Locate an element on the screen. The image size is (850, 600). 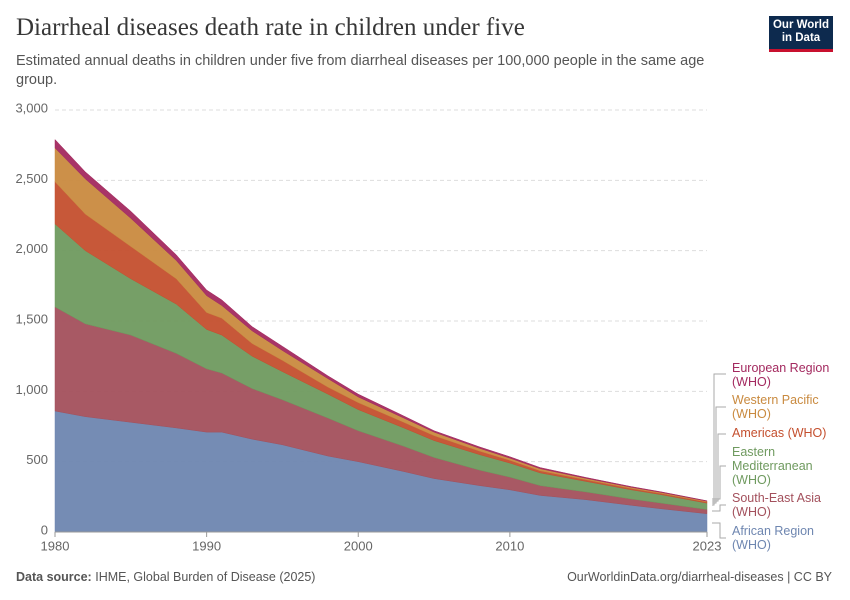
legend-label: Eastern Mediterranean (WHO) is located at coordinates (772, 466).